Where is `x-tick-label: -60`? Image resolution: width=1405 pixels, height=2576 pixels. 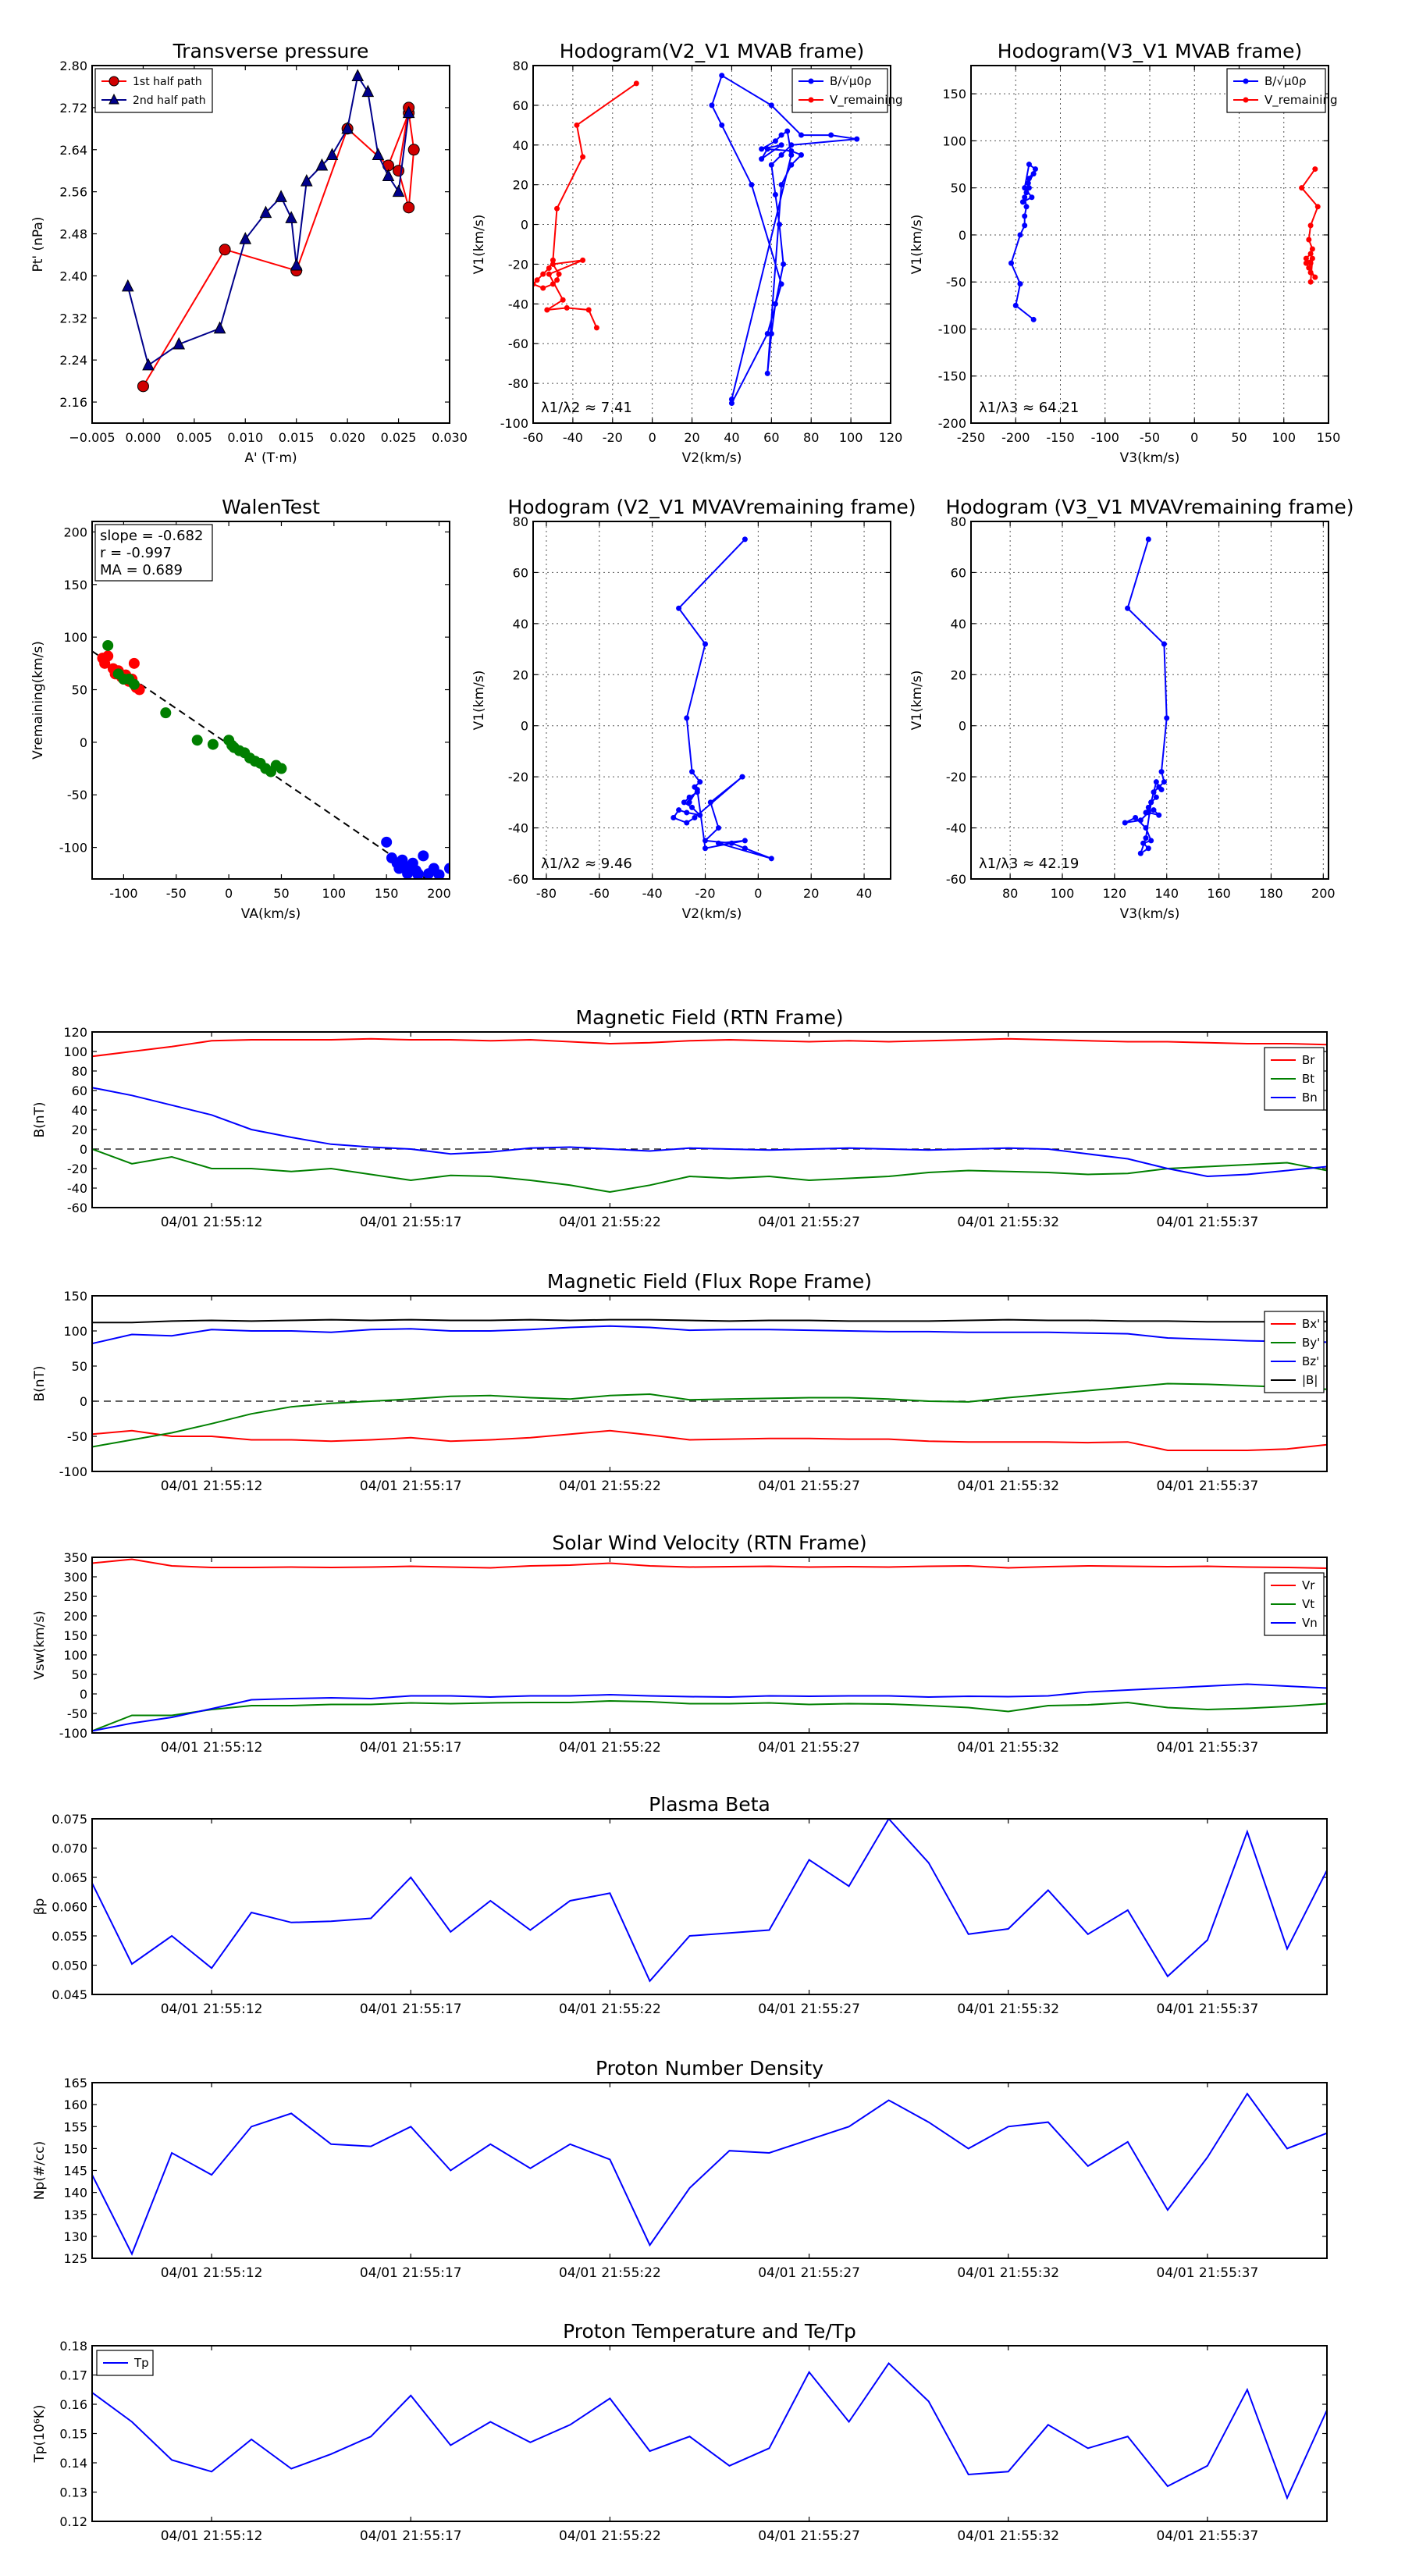
x-tick-label: -60 is located at coordinates (600, 893).